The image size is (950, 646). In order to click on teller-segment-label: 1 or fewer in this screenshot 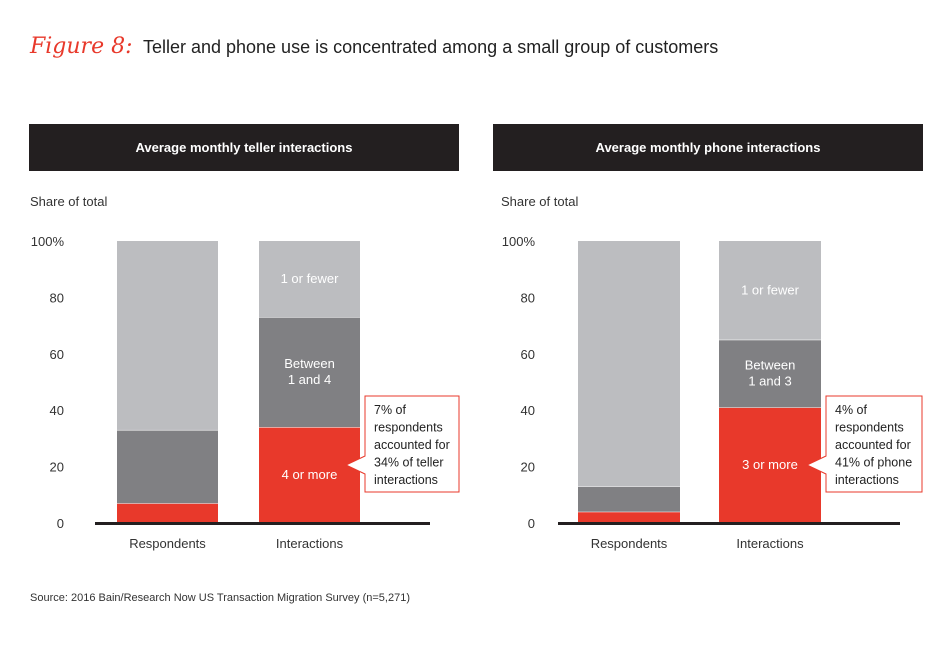, I will do `click(310, 278)`.